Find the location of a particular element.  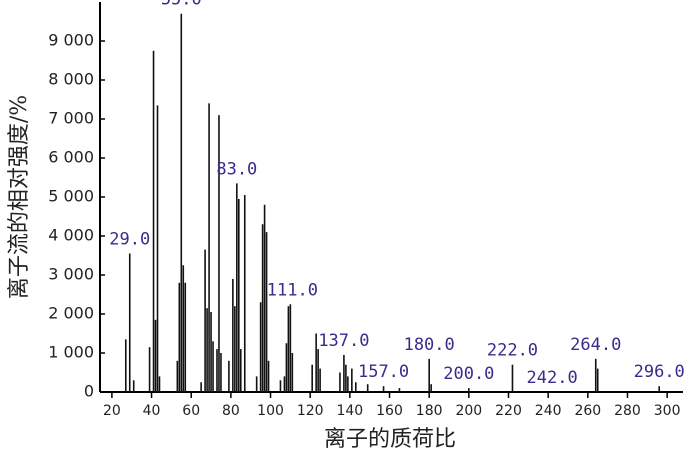

x-tick-label: 120 is located at coordinates (310, 411).